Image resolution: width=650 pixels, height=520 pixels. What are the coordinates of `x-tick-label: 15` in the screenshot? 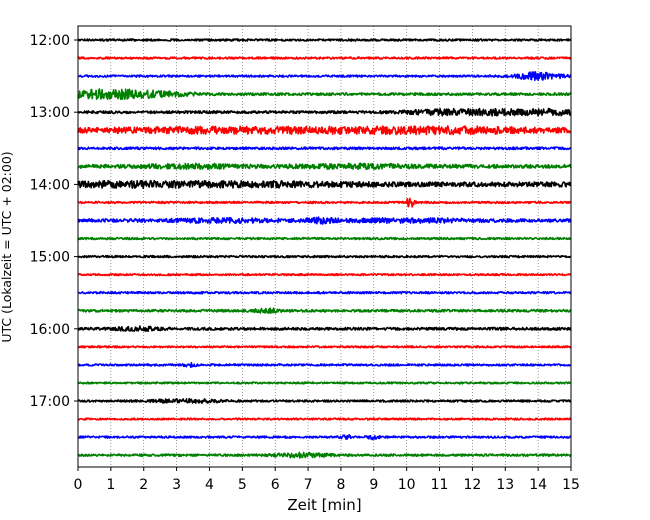 It's located at (571, 485).